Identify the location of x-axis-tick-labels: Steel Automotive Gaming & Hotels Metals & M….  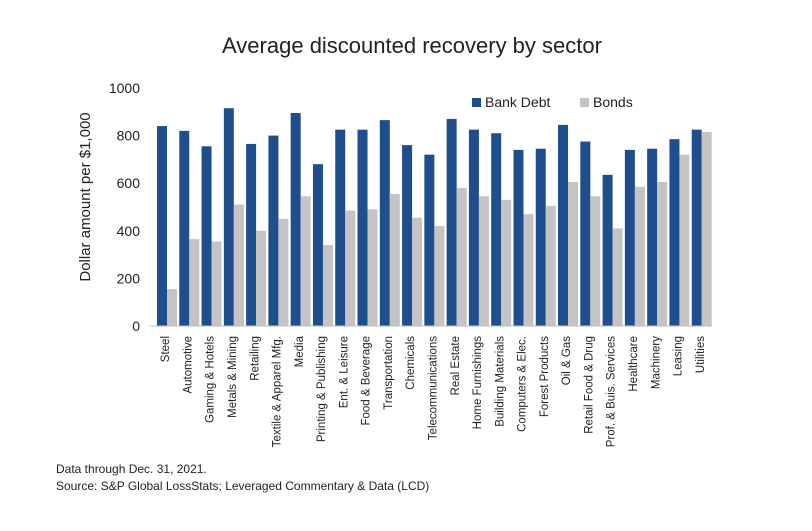
(433, 391).